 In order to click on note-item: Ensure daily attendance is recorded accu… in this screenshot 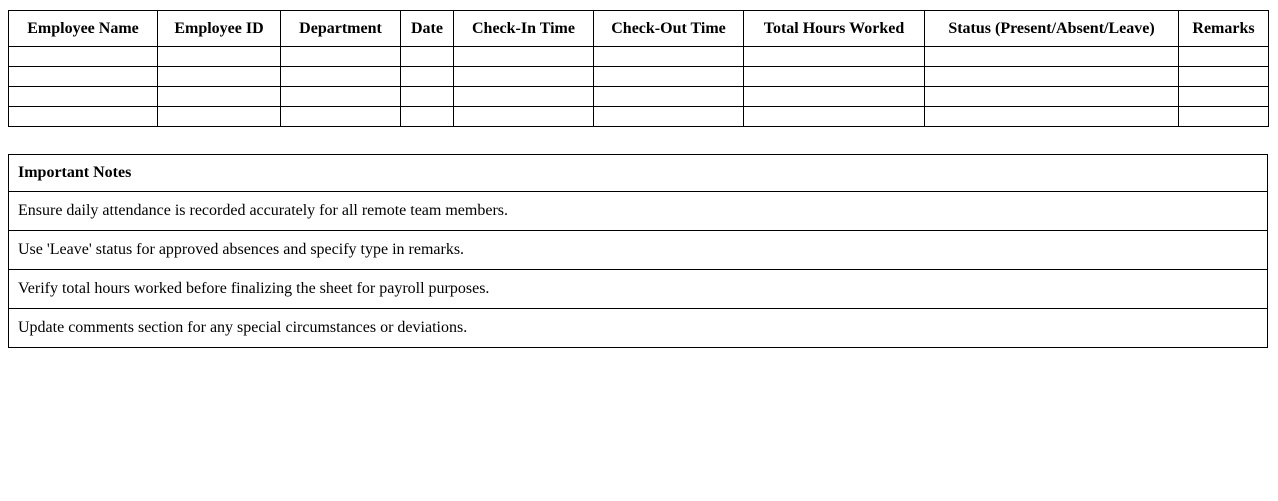, I will do `click(638, 211)`.